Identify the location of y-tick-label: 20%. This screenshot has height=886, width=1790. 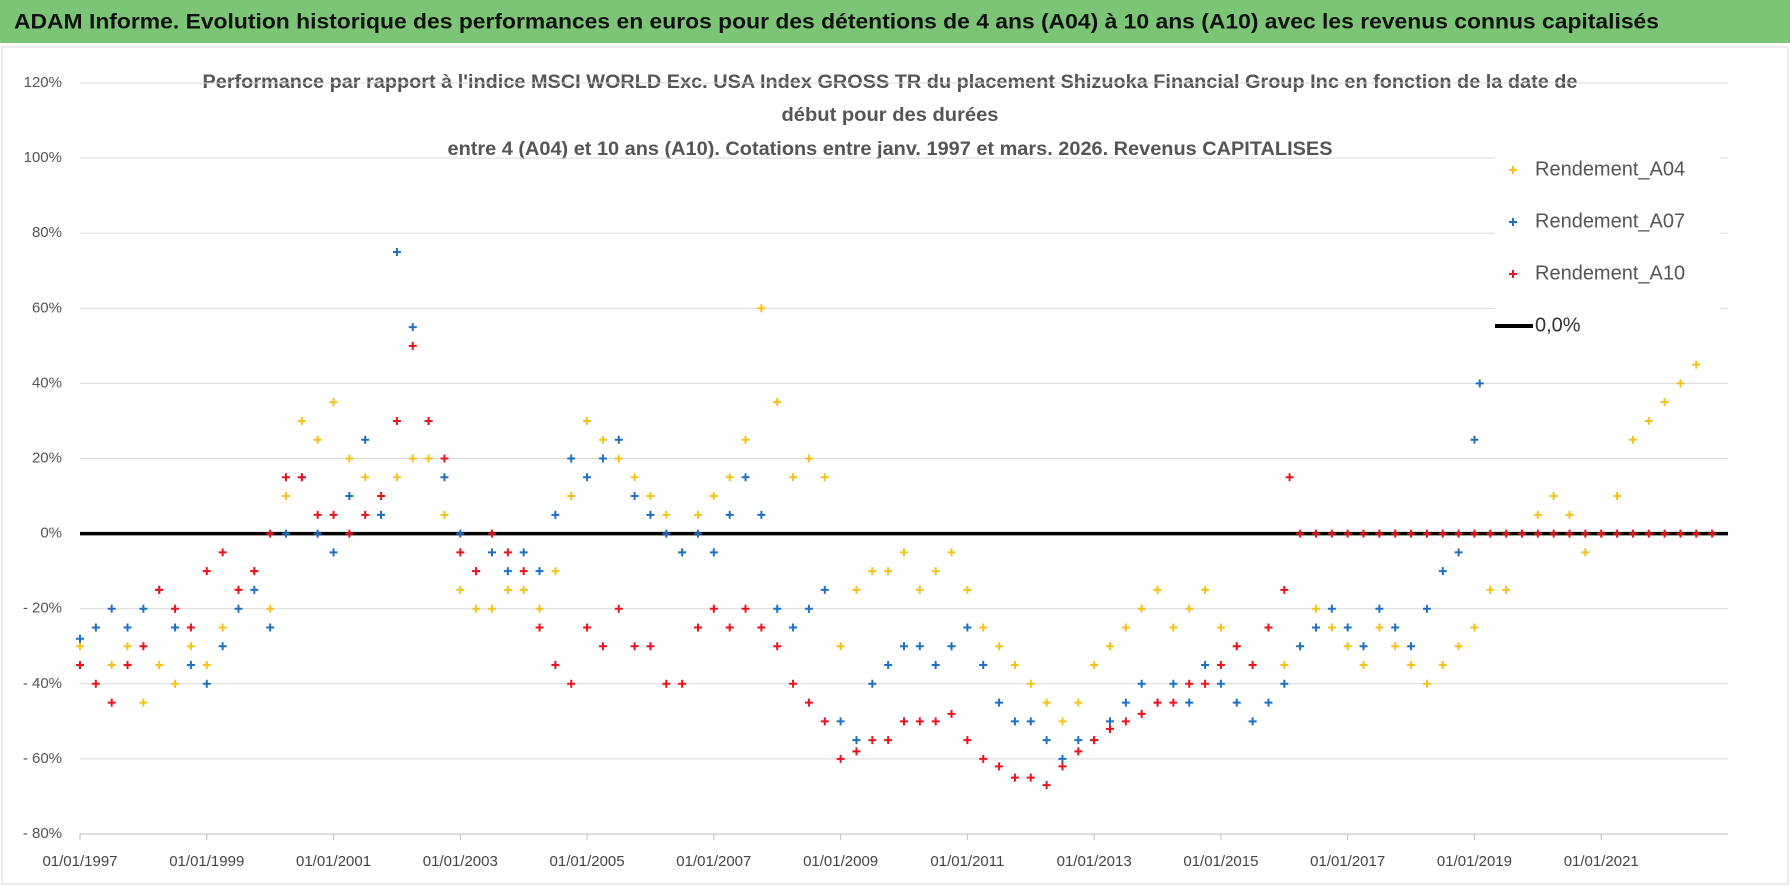
(47, 457).